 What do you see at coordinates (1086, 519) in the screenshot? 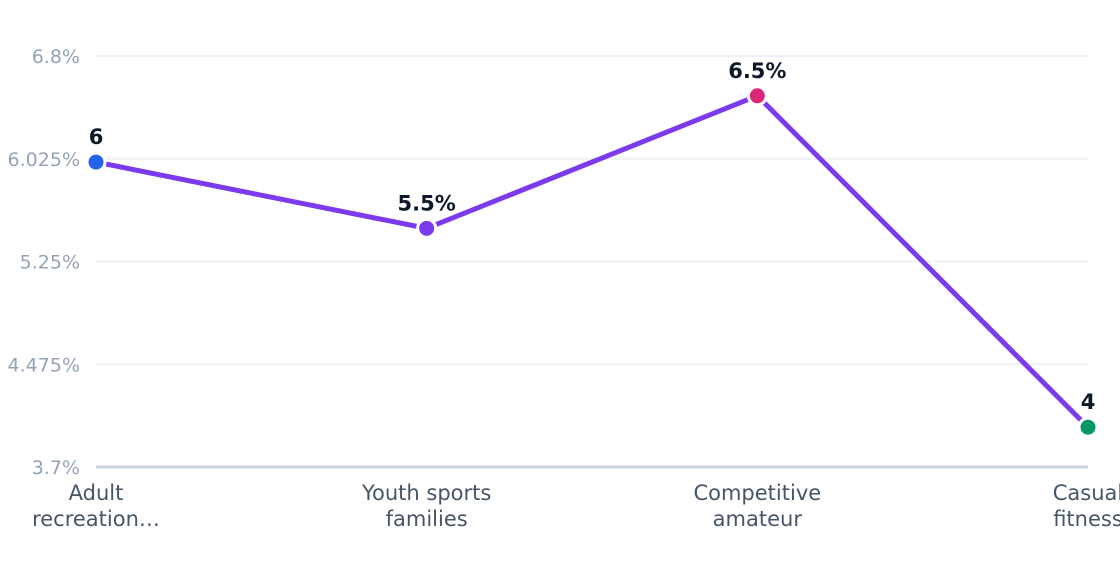
I see `x-tick-label-line: fitness` at bounding box center [1086, 519].